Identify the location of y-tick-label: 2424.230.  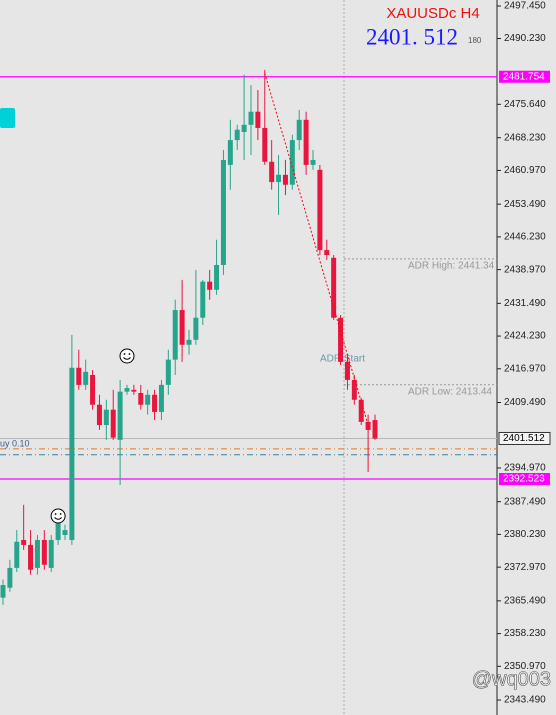
(525, 336).